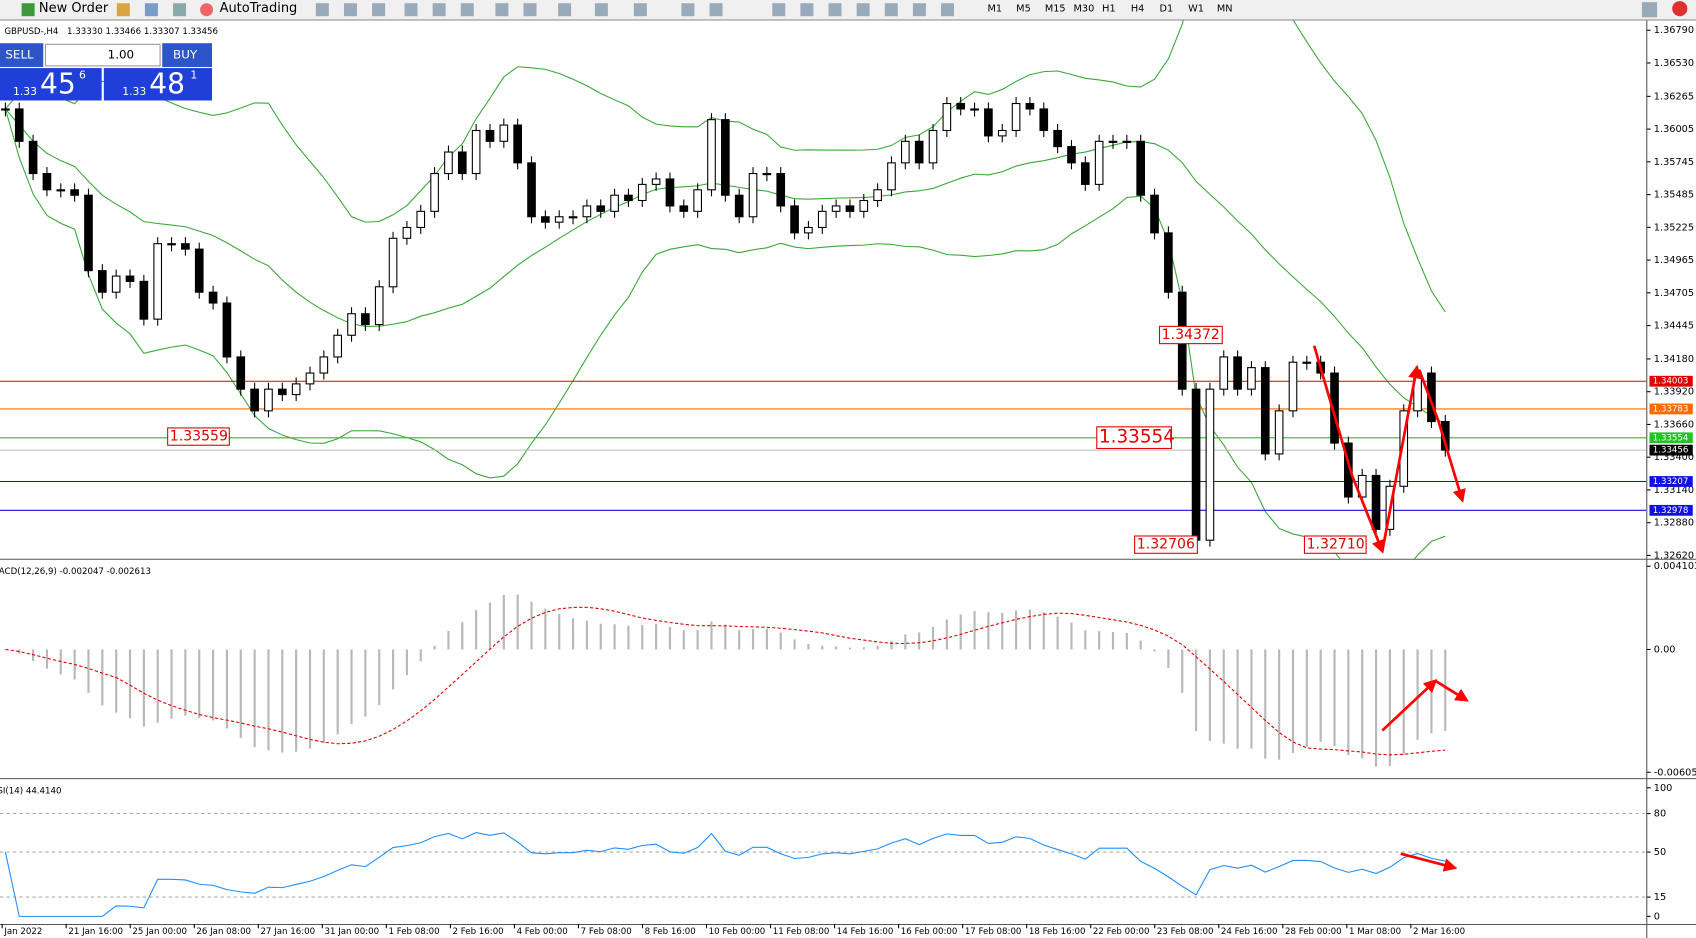  I want to click on x-tick-label: 17 Feb 08:00, so click(993, 932).